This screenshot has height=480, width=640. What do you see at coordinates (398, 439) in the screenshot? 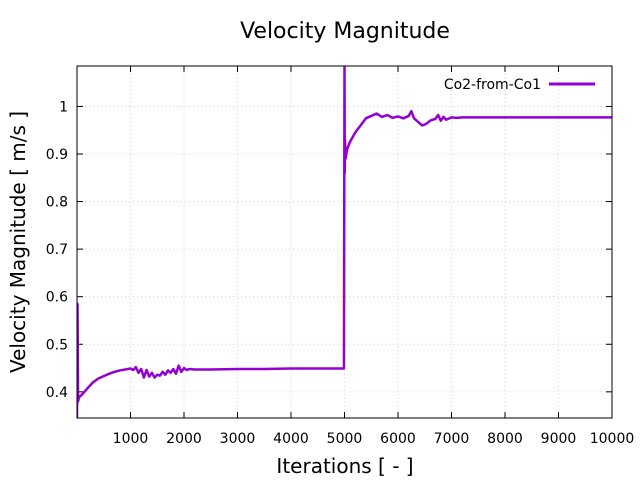
I see `x-tick-label: 6000` at bounding box center [398, 439].